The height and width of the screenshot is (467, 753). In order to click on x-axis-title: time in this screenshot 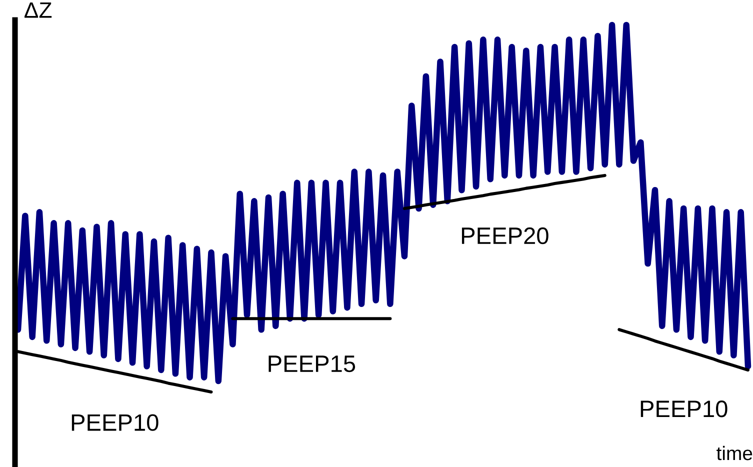, I will do `click(734, 453)`.